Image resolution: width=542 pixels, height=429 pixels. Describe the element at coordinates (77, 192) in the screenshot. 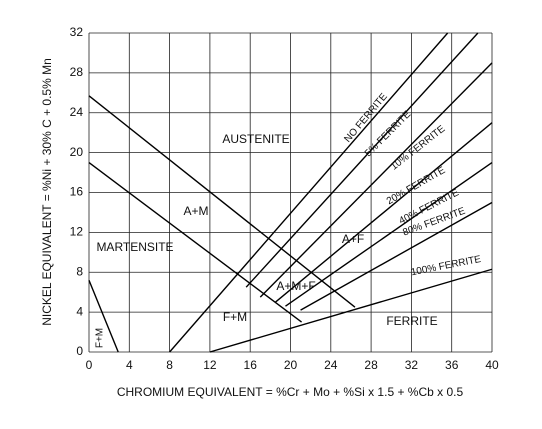

I see `y-tick-label: 16` at that location.